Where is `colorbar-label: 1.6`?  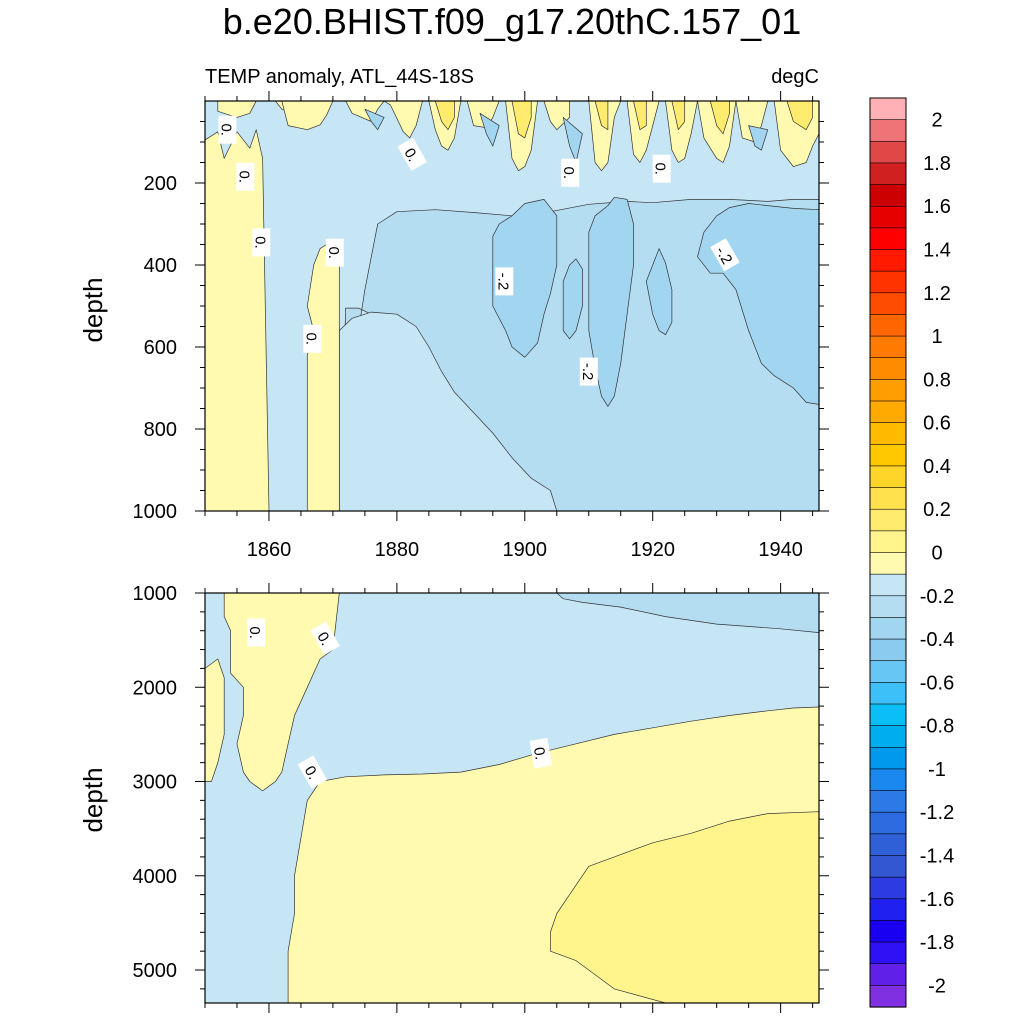 colorbar-label: 1.6 is located at coordinates (937, 207).